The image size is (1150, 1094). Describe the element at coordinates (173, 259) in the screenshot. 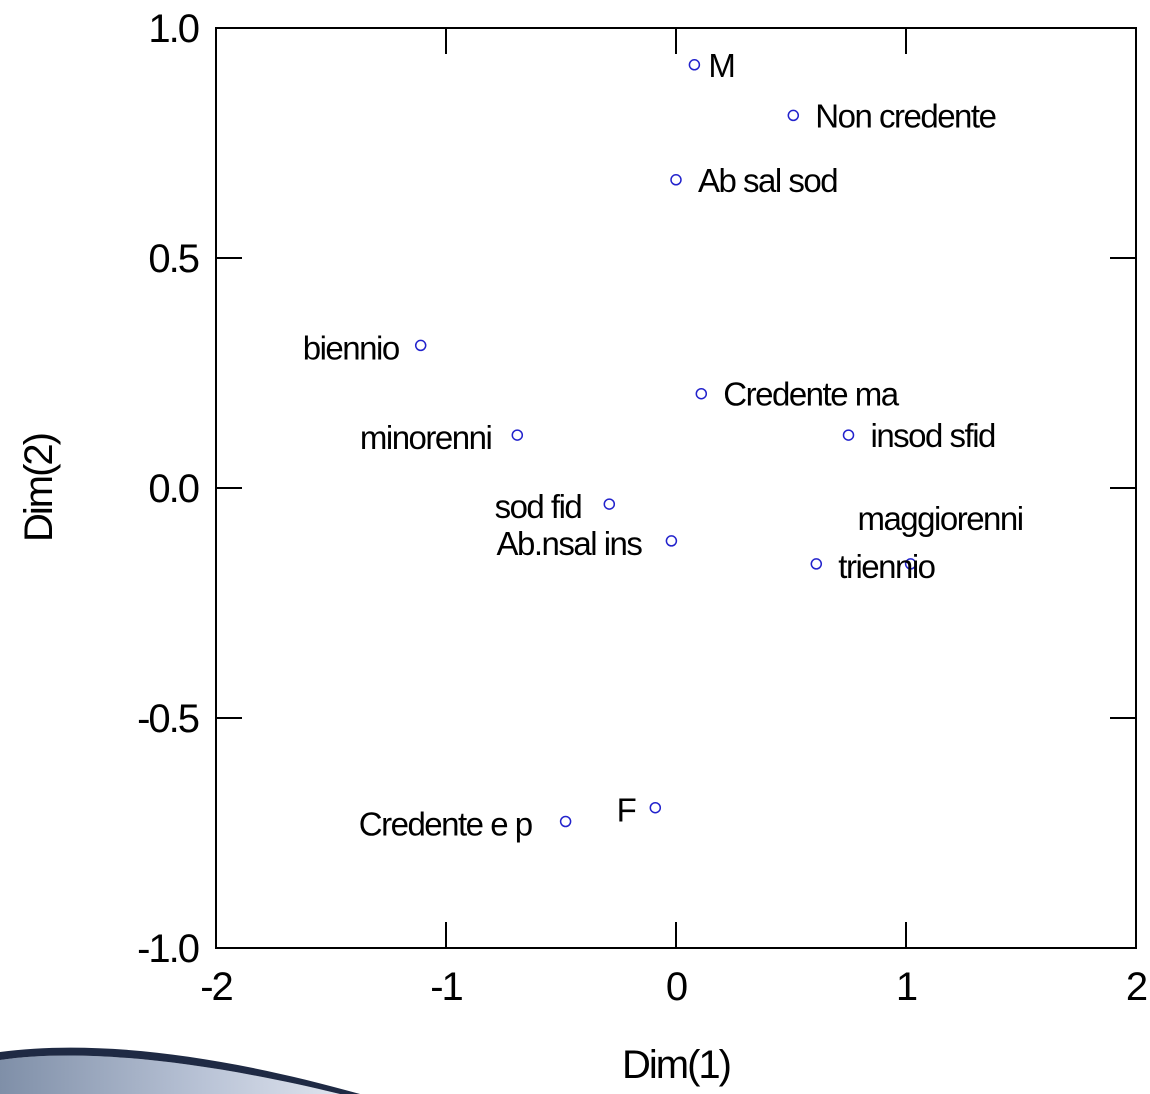

I see `y-tick-label: 0.5` at that location.